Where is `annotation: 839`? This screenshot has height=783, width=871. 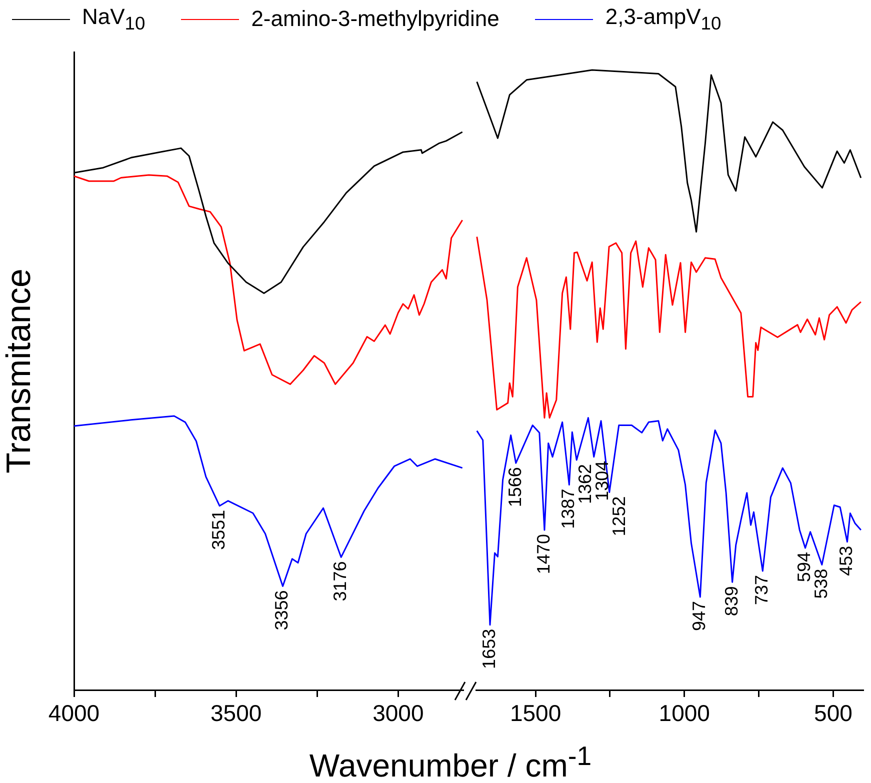
annotation: 839 is located at coordinates (731, 601).